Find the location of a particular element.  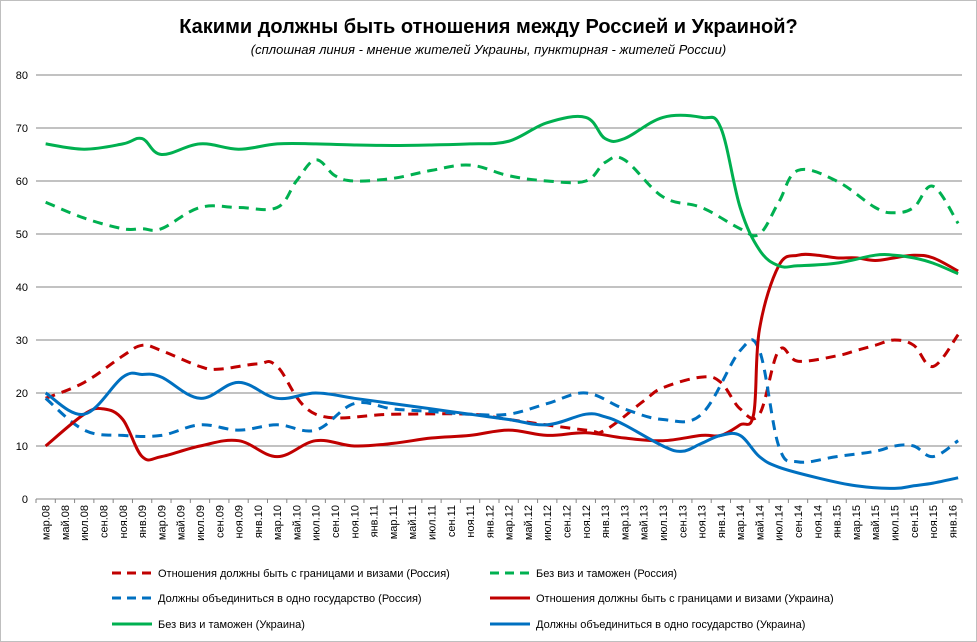

y-tick-label: 20 is located at coordinates (22, 394).